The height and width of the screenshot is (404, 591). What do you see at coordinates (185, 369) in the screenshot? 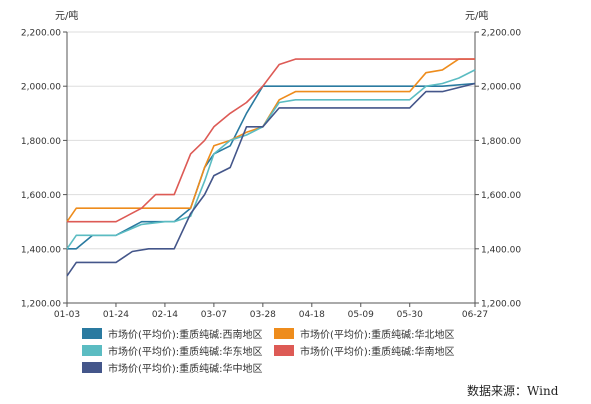
I see `legend-label-central: 市场价(平均价):重质纯碱:华中地区` at bounding box center [185, 369].